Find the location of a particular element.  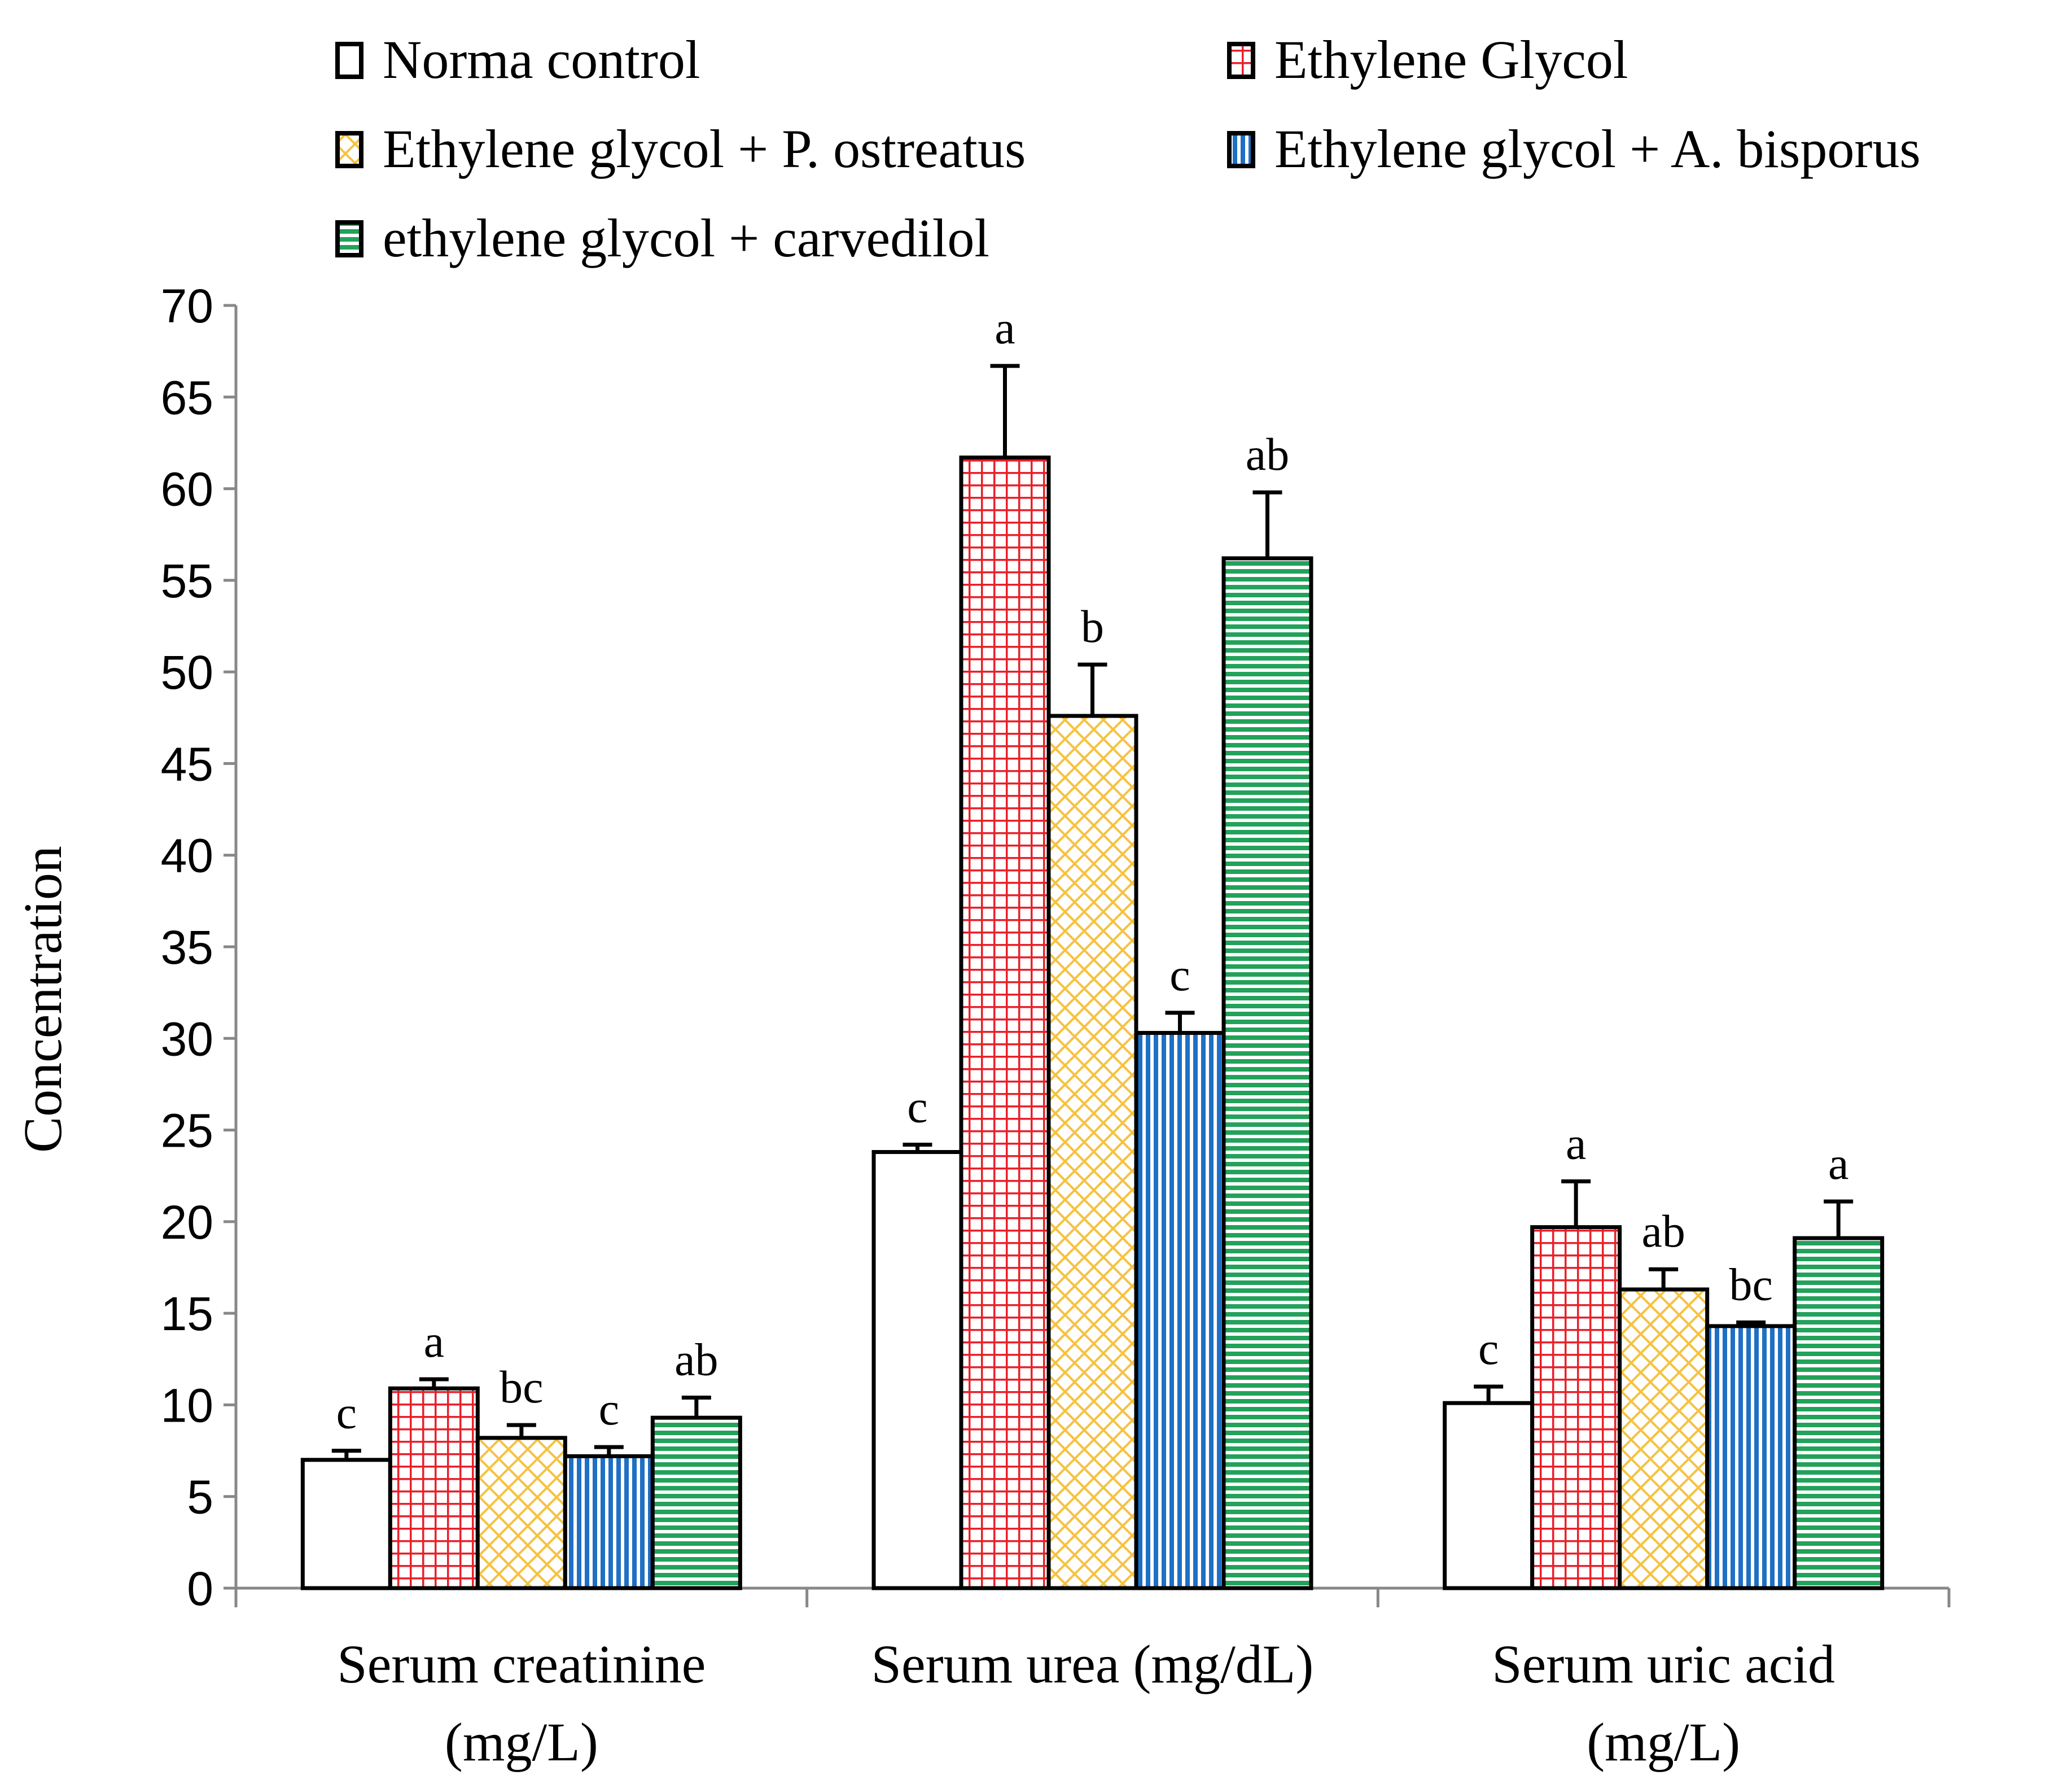

y-tick-label: 40 is located at coordinates (187, 856).